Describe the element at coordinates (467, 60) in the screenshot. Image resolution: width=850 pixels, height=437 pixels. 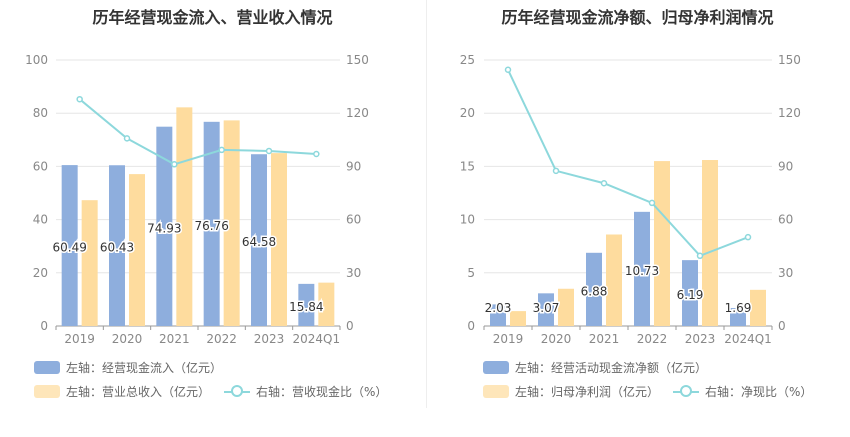
I see `left-axis-tick-label: 25` at that location.